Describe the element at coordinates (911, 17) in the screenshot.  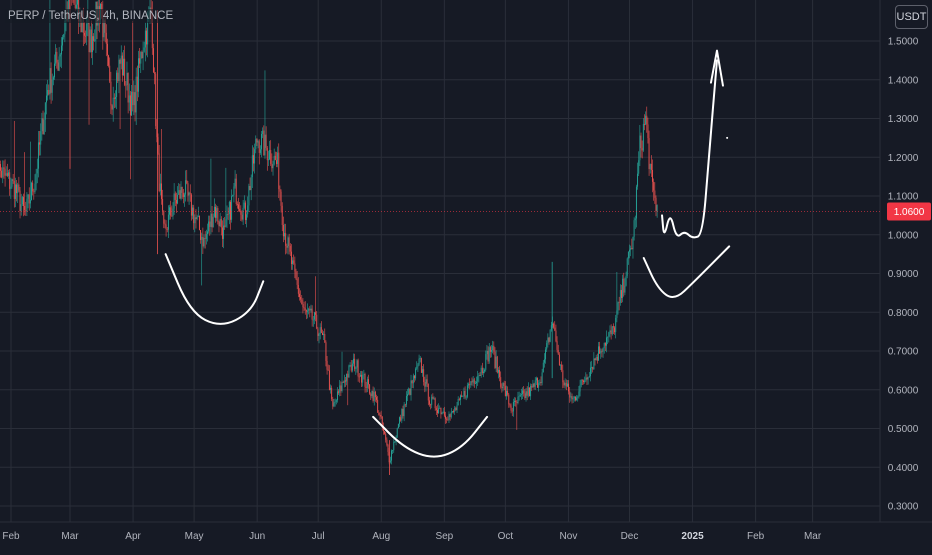
I see `currency-button: USDT` at that location.